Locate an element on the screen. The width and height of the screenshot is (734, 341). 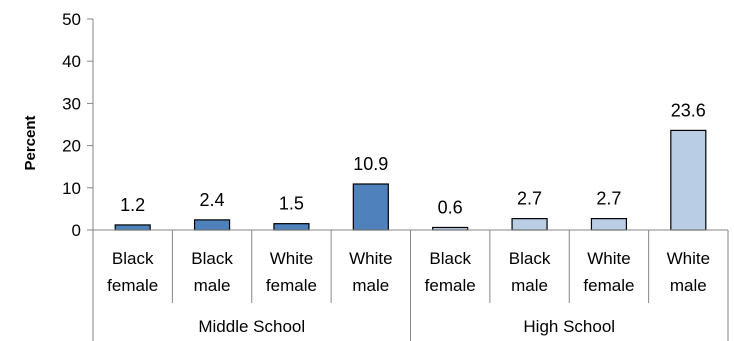
y-tick-label: 0 is located at coordinates (76, 230).